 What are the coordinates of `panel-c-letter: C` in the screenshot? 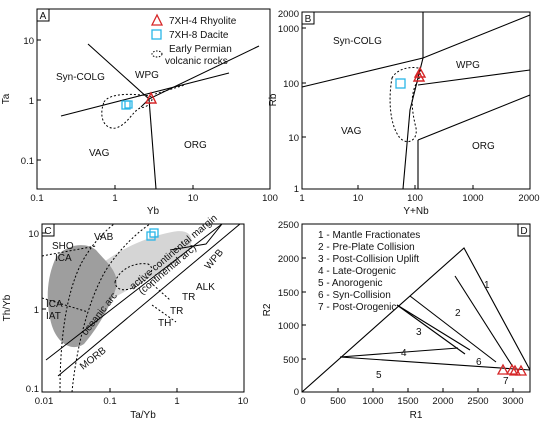 It's located at (47, 231).